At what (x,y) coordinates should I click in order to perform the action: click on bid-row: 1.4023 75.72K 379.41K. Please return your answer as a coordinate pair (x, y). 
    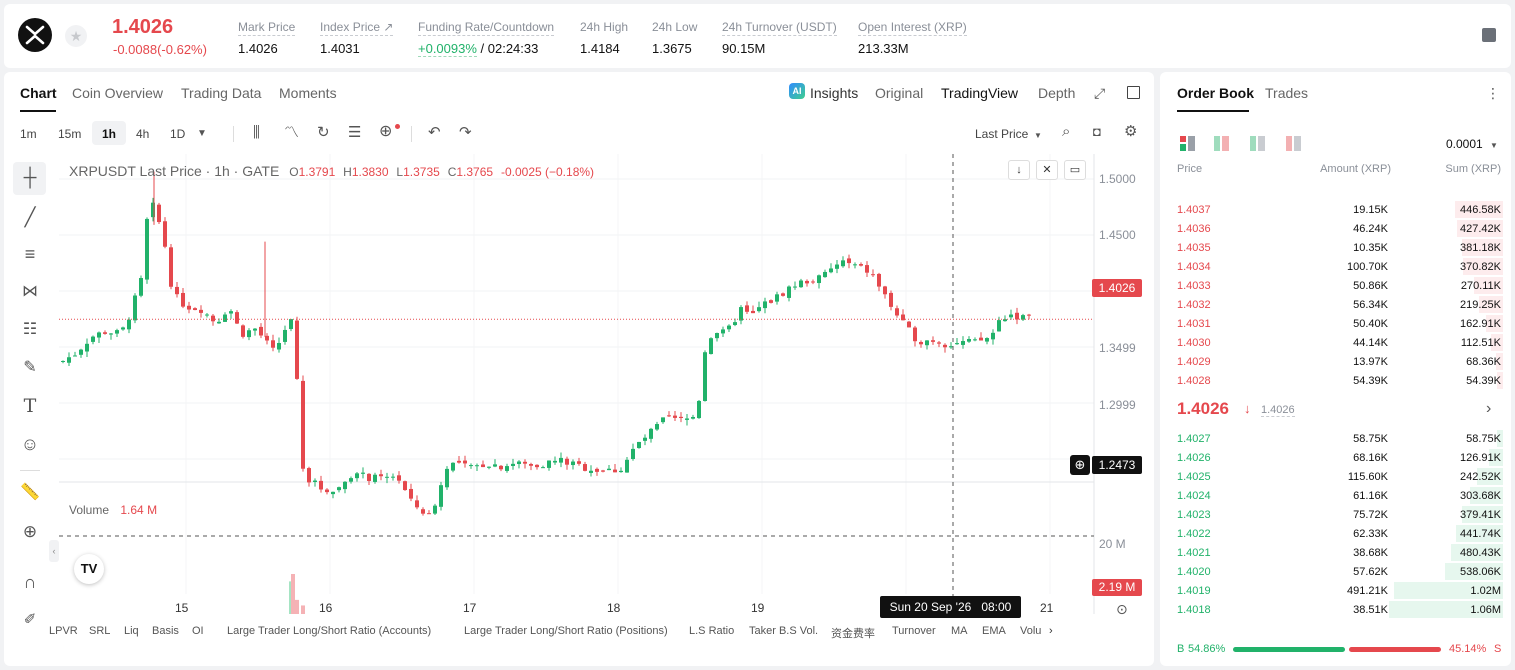
    Looking at the image, I should click on (1335, 514).